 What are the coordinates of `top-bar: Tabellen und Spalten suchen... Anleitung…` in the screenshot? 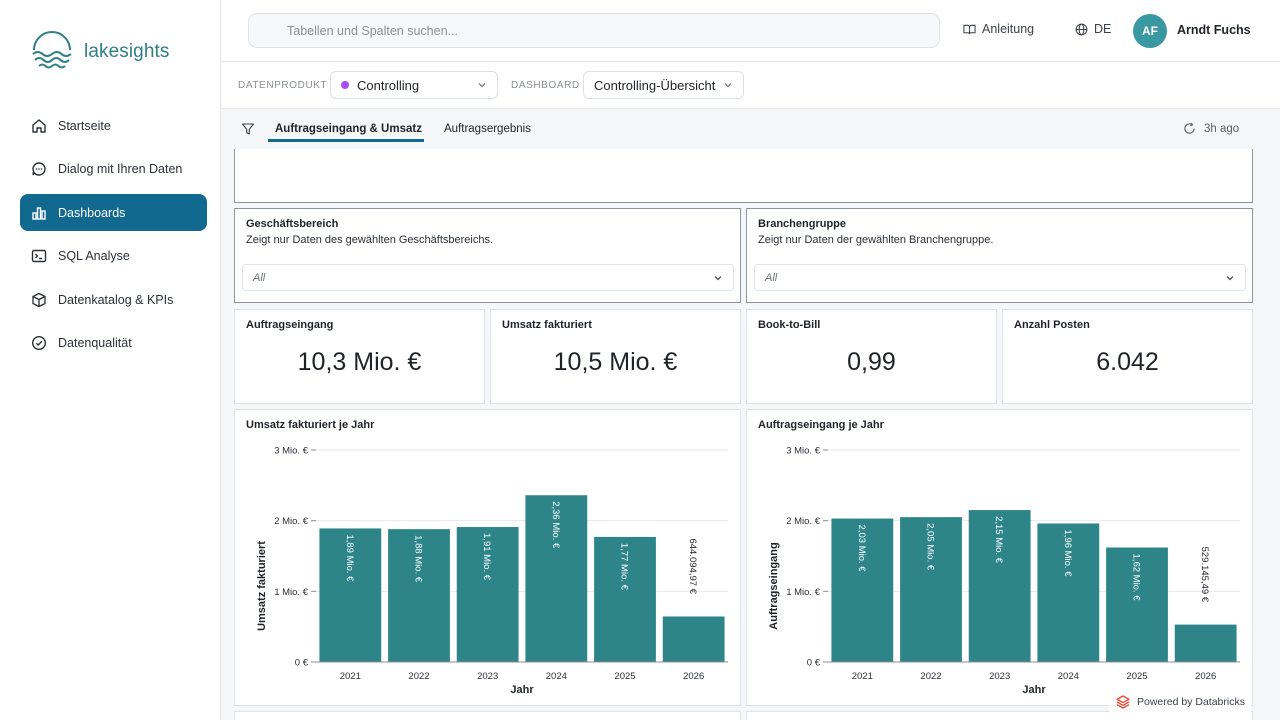 It's located at (751, 31).